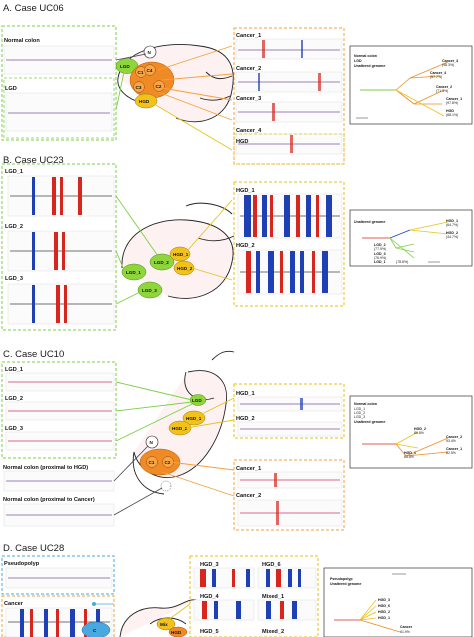 The width and height of the screenshot is (474, 637). I want to click on cancer-frame, so click(289, 495).